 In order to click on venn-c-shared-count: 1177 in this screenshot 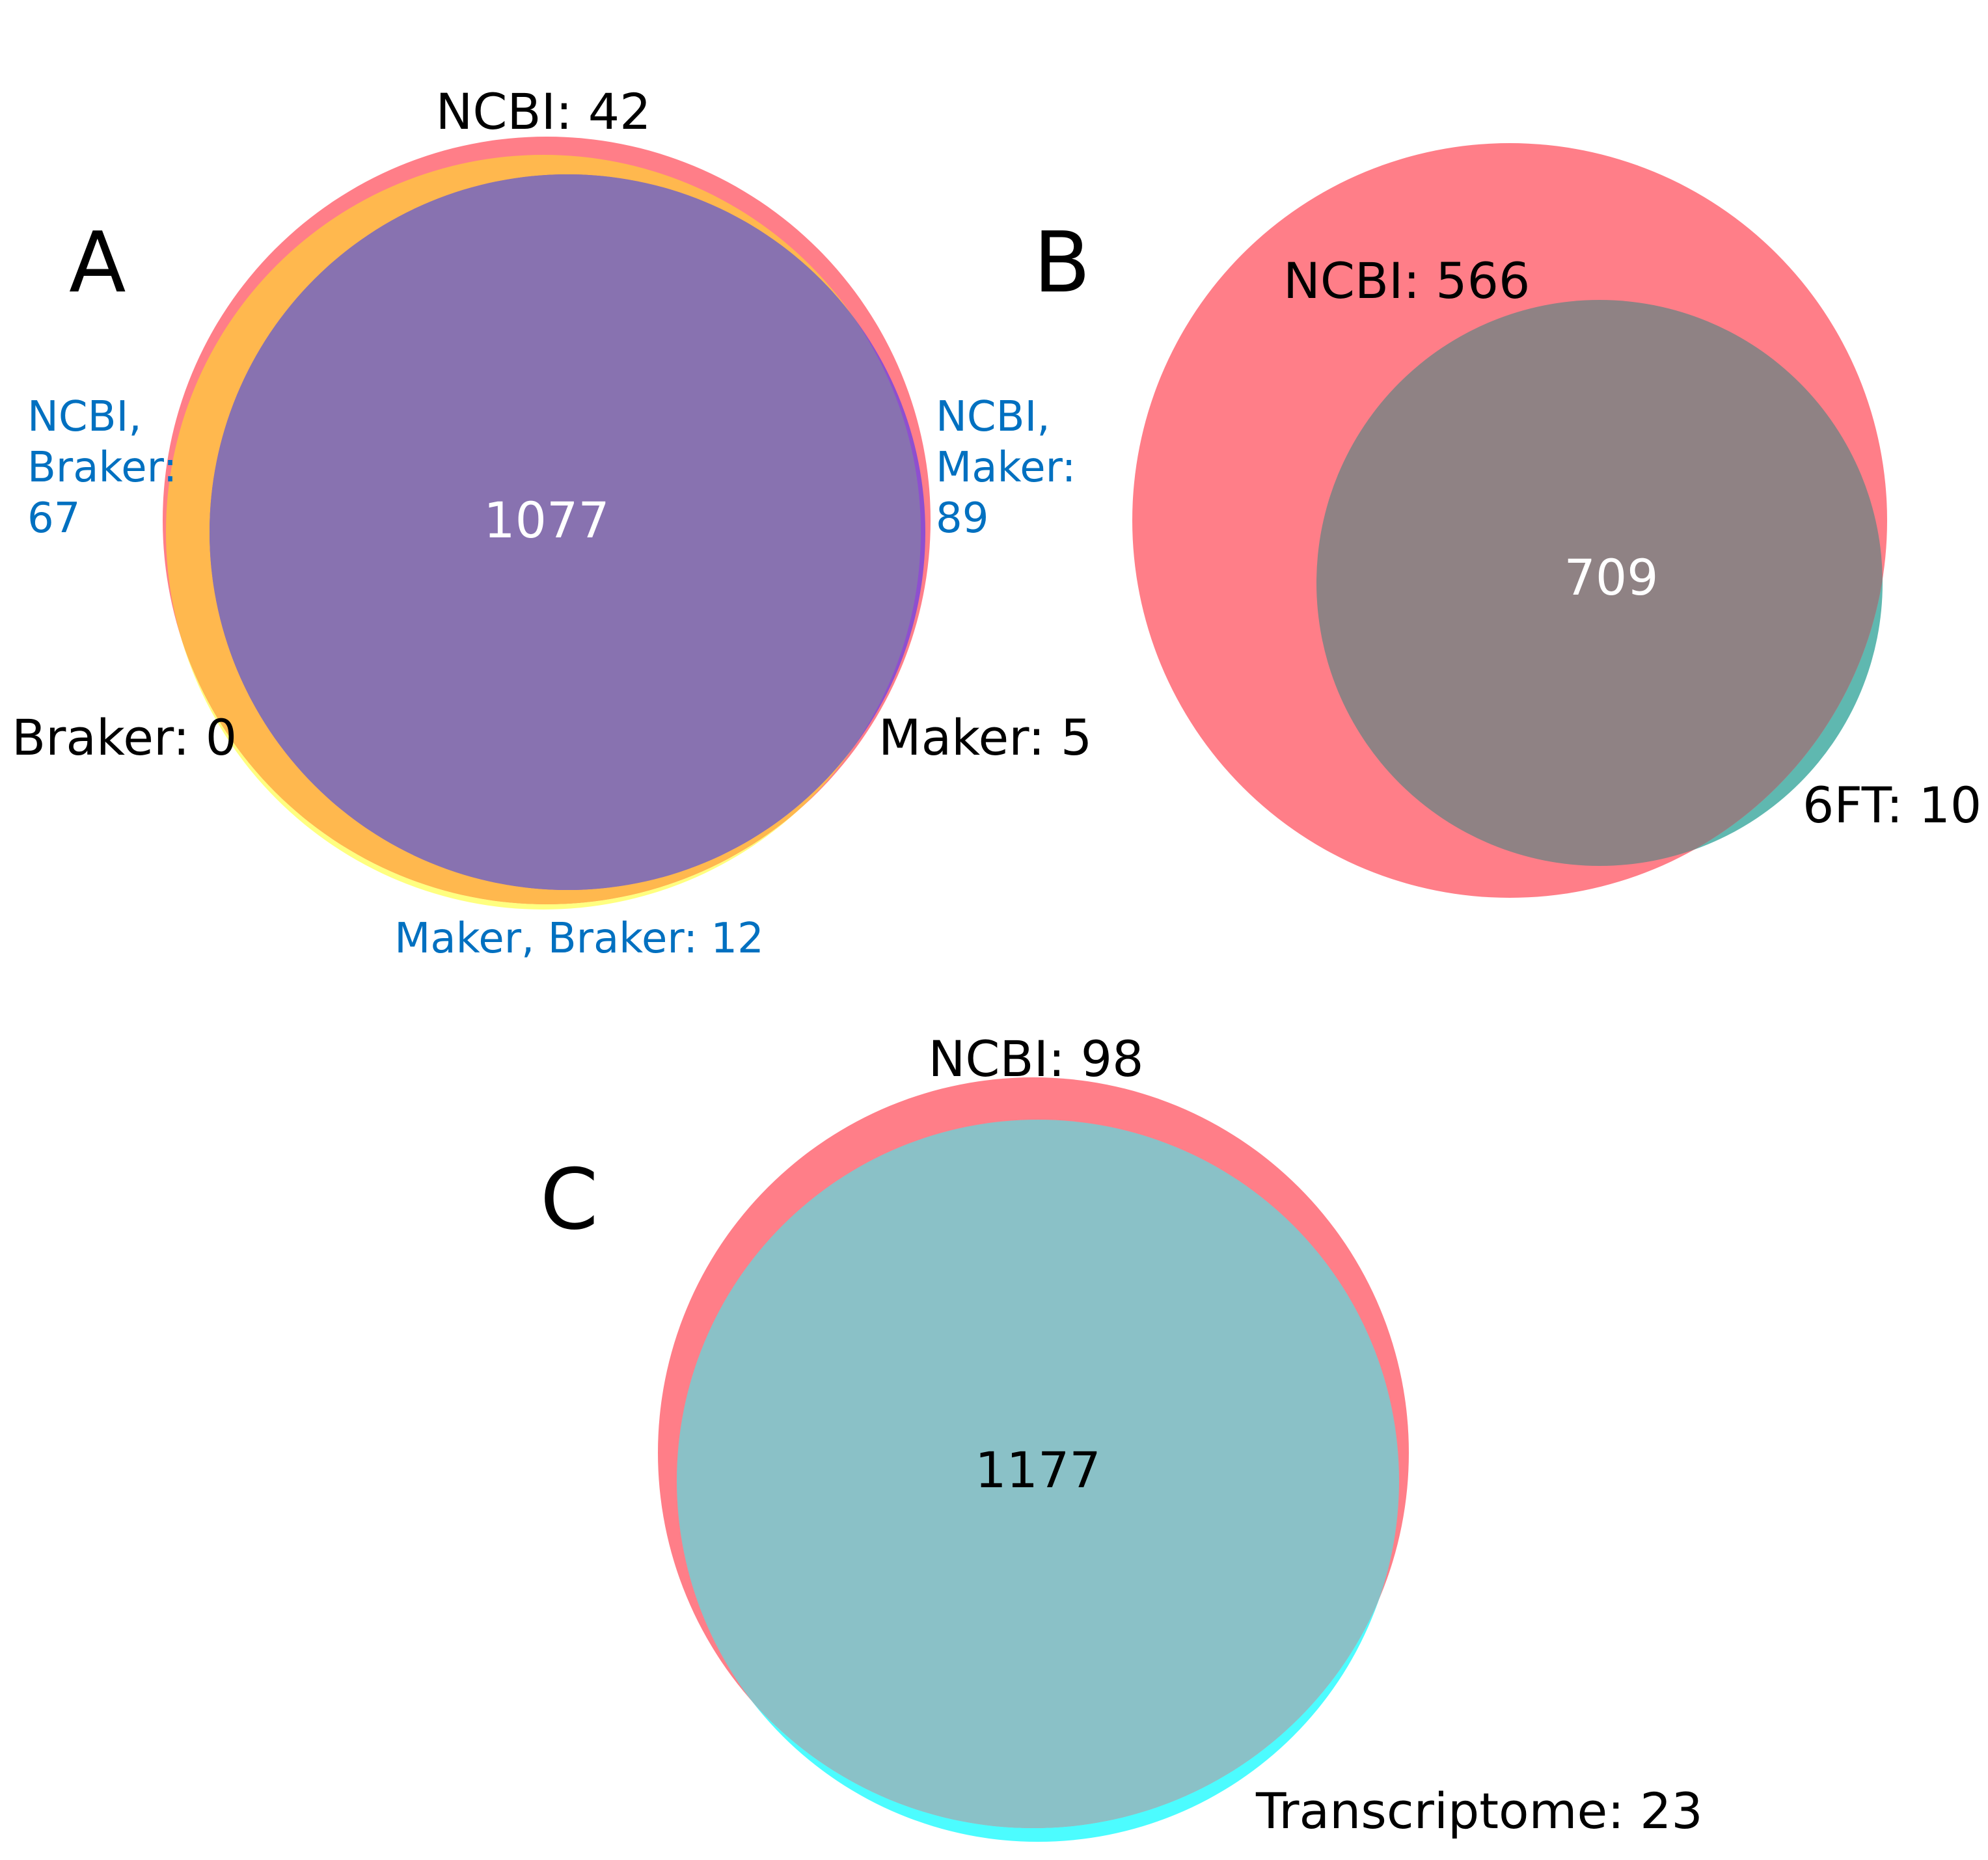, I will do `click(1037, 1470)`.